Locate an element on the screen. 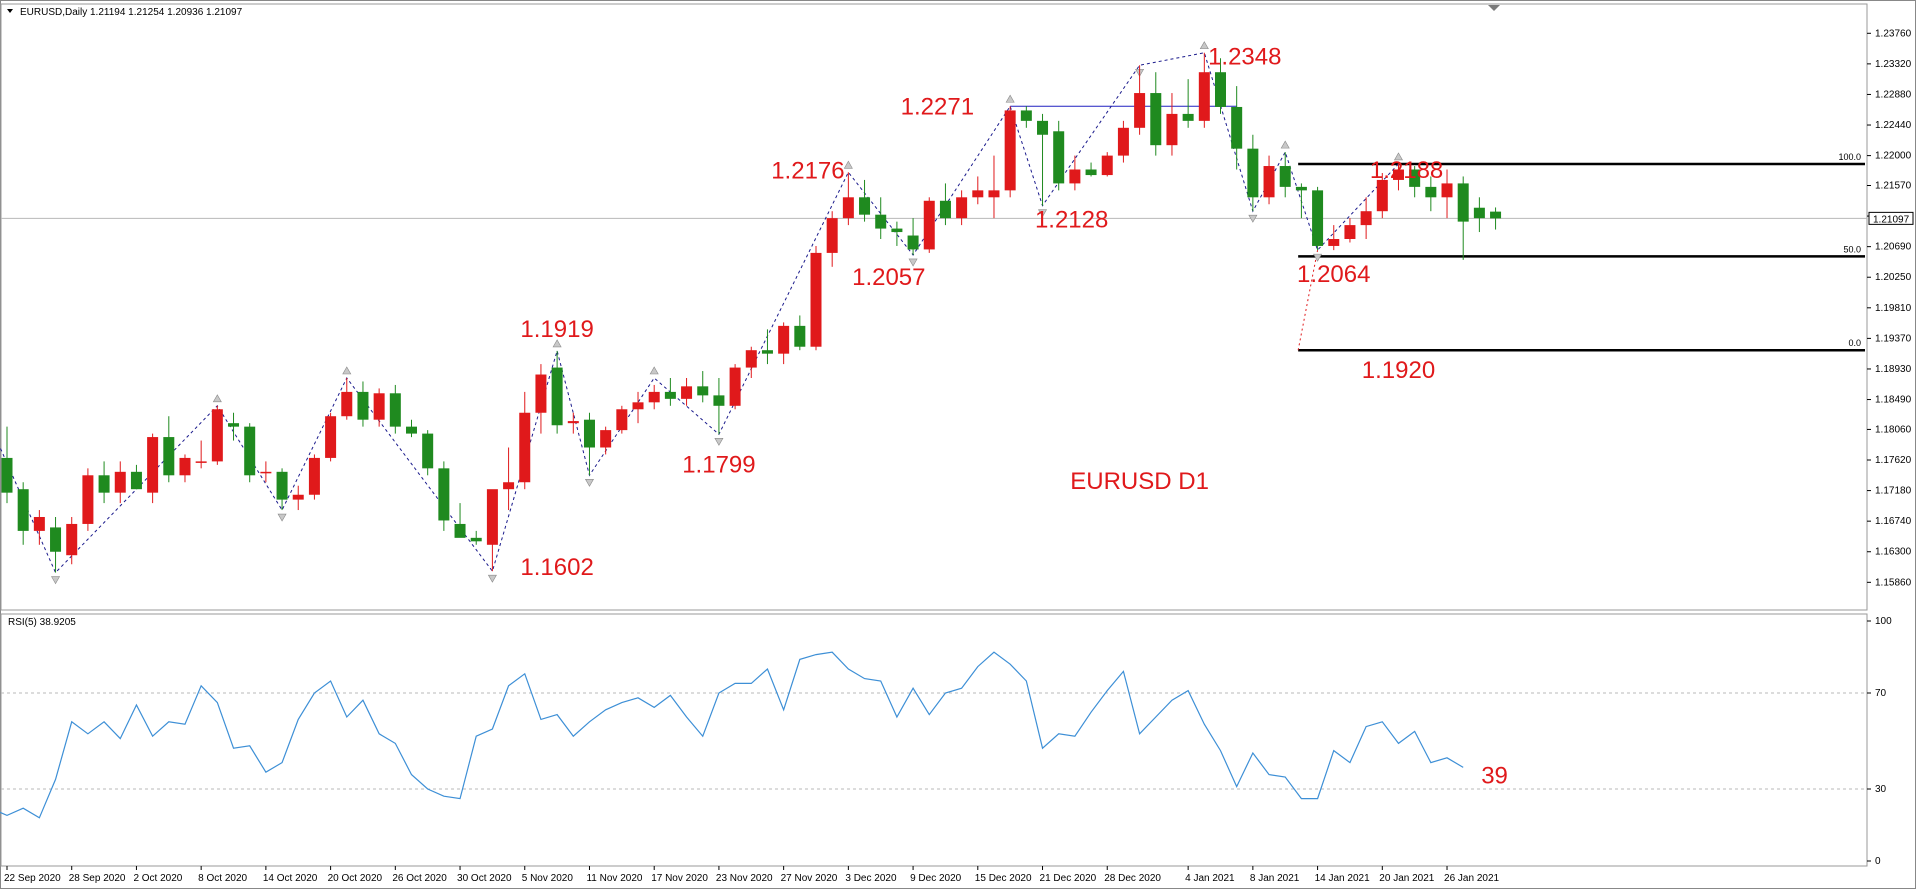  price-tick-label: 1.20250 is located at coordinates (1893, 277).